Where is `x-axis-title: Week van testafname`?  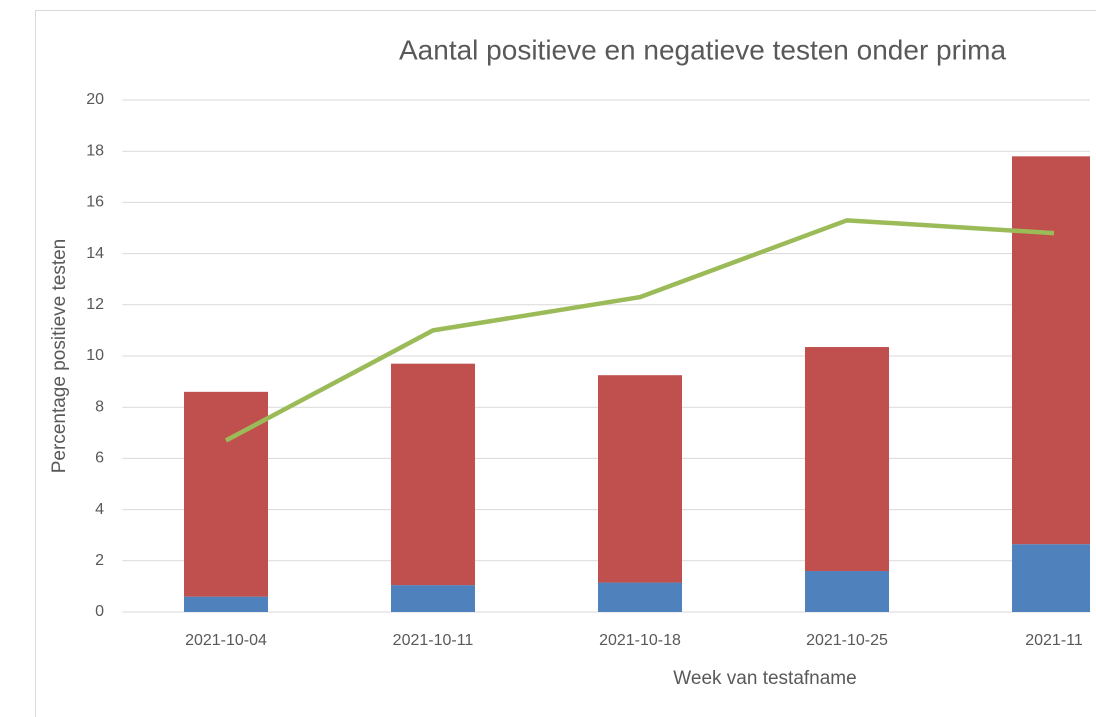
x-axis-title: Week van testafname is located at coordinates (764, 678).